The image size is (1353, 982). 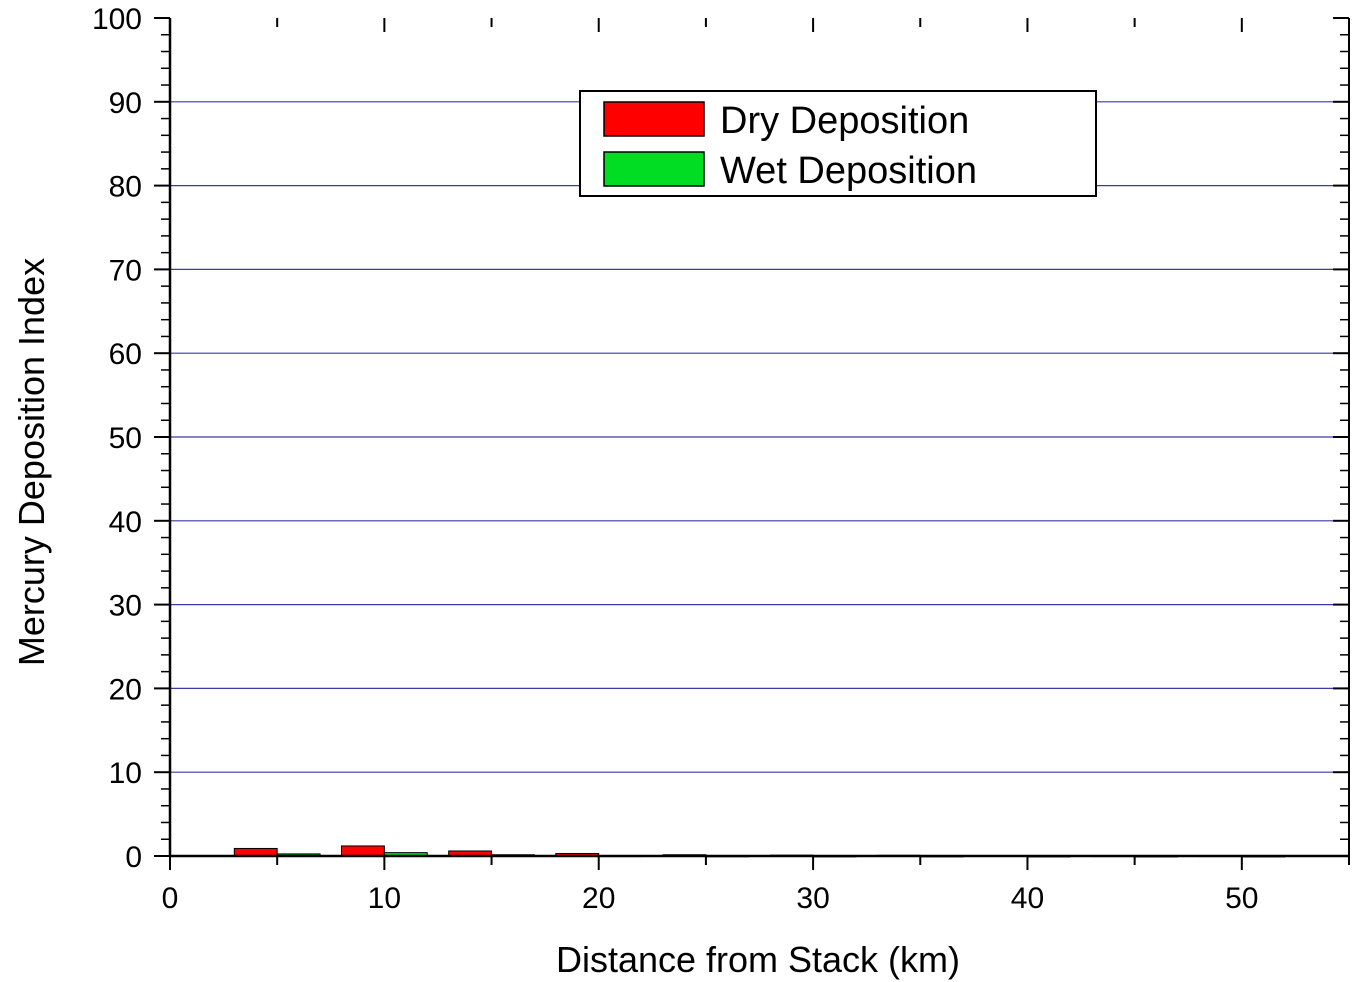 I want to click on bar-dry, so click(x=362, y=851).